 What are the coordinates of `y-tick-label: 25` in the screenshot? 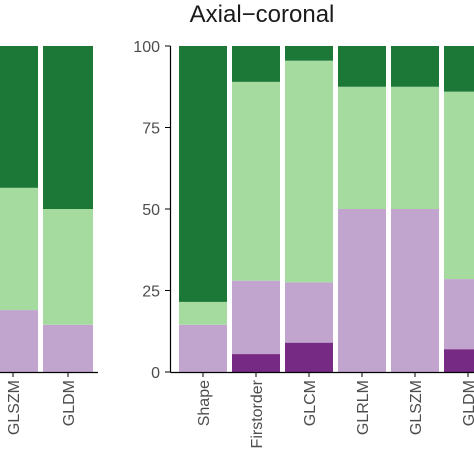 It's located at (151, 292).